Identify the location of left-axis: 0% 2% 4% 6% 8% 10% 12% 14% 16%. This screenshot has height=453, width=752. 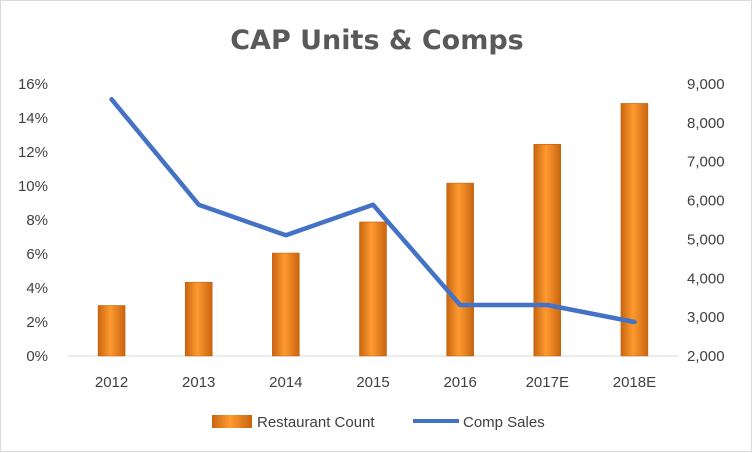
(33, 220).